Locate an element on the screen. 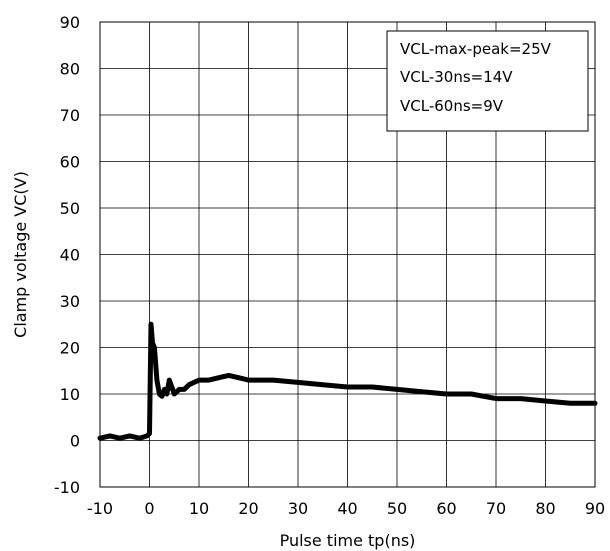 The image size is (610, 551). annotation-frame is located at coordinates (487, 81).